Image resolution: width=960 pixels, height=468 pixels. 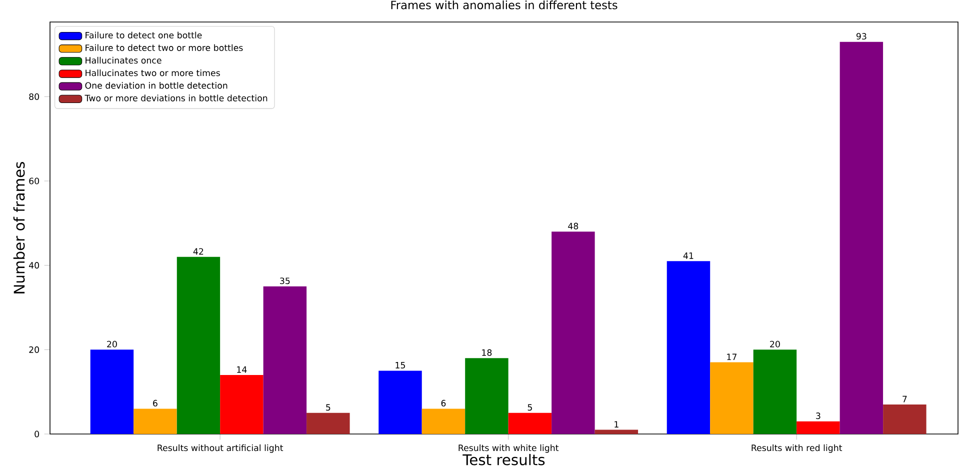 I want to click on legend-label: Failure to detect one bottle, so click(x=144, y=35).